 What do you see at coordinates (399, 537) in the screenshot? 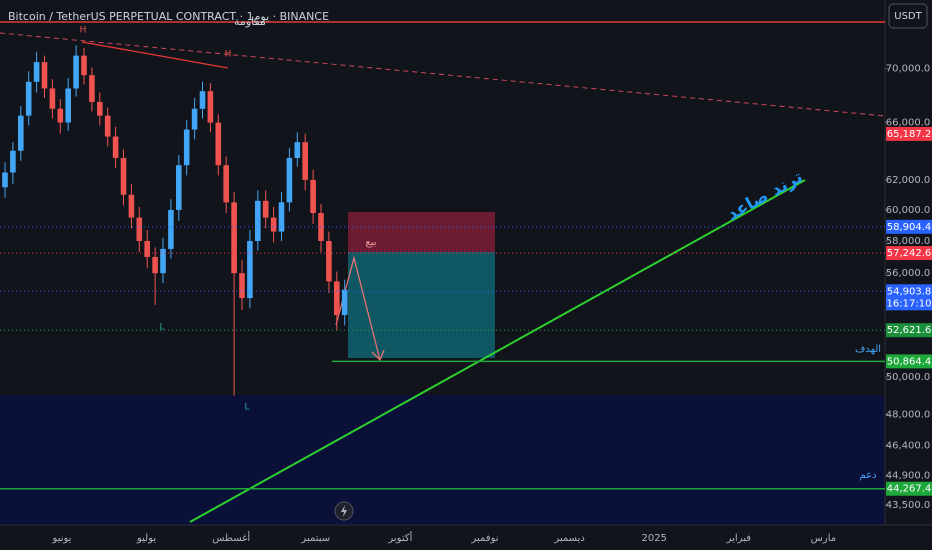
I see `x-tick-label: أكتوبر` at bounding box center [399, 537].